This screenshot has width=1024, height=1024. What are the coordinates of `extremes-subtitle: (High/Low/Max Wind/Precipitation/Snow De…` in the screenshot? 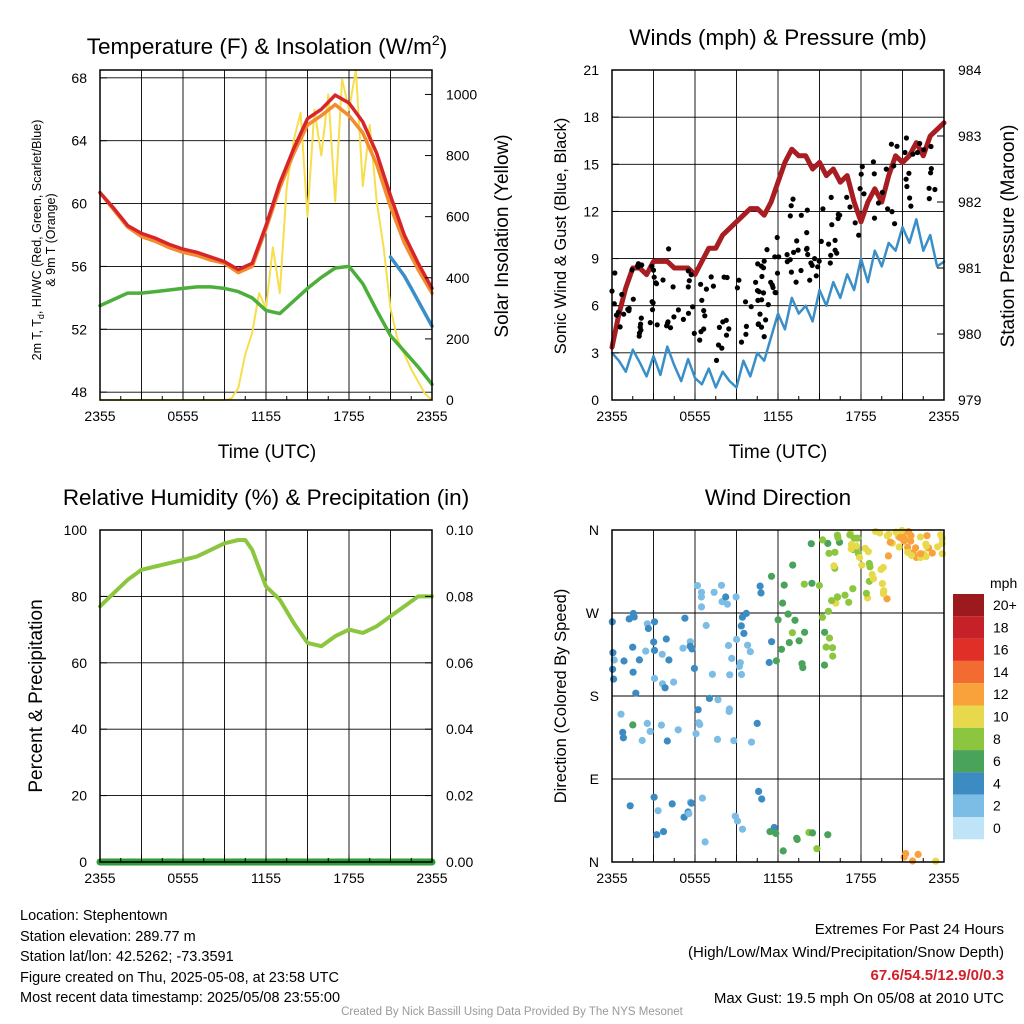 It's located at (846, 952).